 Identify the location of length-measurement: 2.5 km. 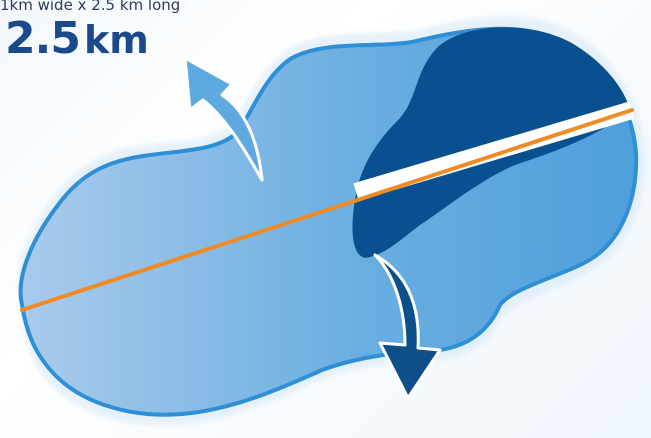
(77, 39).